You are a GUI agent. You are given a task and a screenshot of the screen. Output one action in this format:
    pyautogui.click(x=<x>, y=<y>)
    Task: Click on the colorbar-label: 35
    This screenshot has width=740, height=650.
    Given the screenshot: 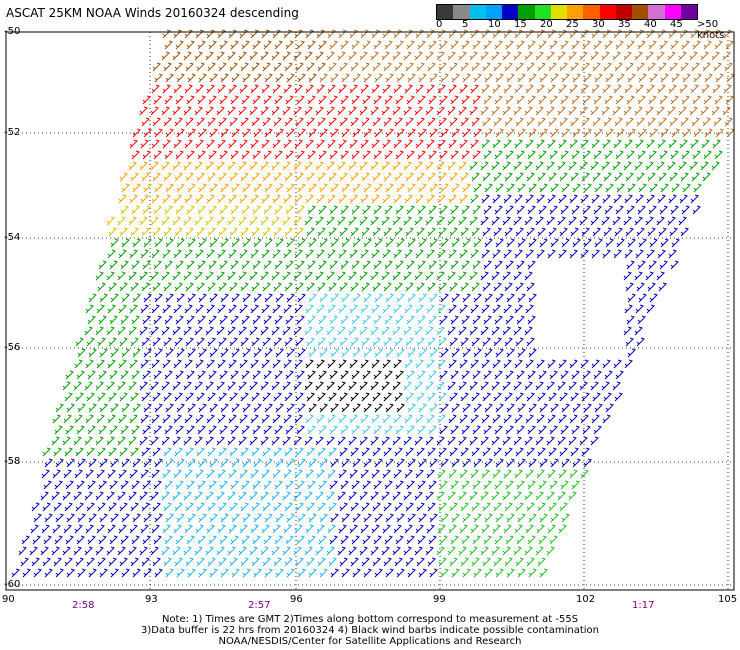 What is the action you would take?
    pyautogui.click(x=624, y=24)
    